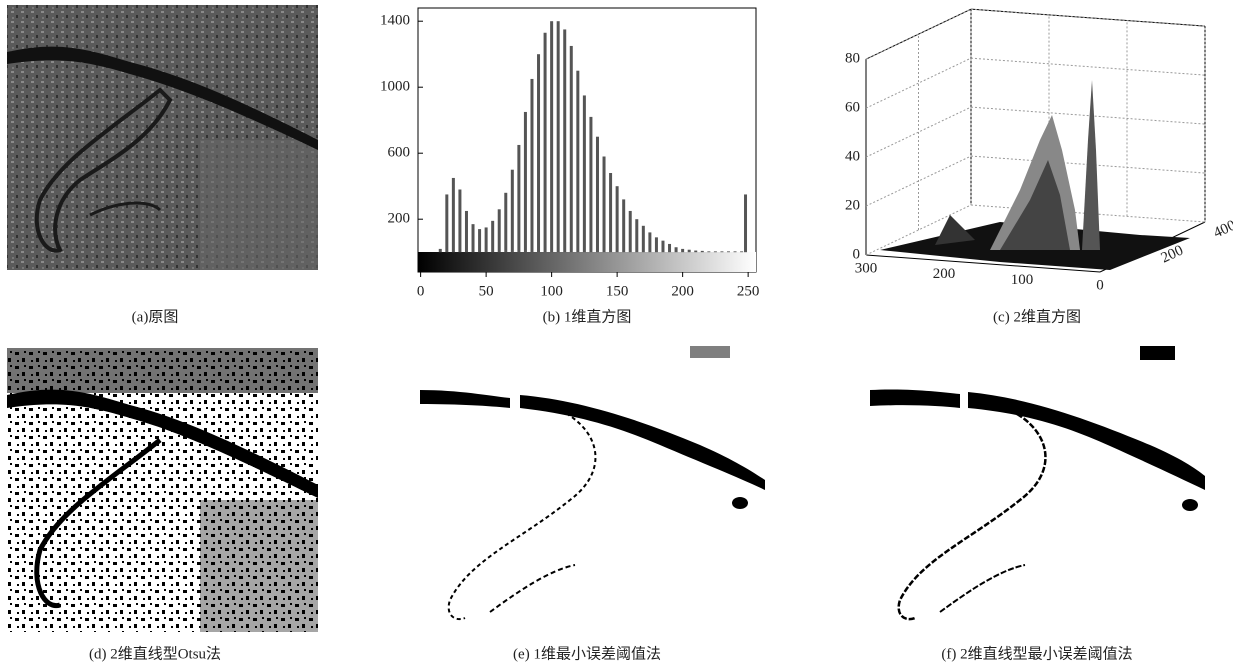 This screenshot has width=1233, height=669. Describe the element at coordinates (592, 483) in the screenshot. I see `image-min-error-1d` at that location.